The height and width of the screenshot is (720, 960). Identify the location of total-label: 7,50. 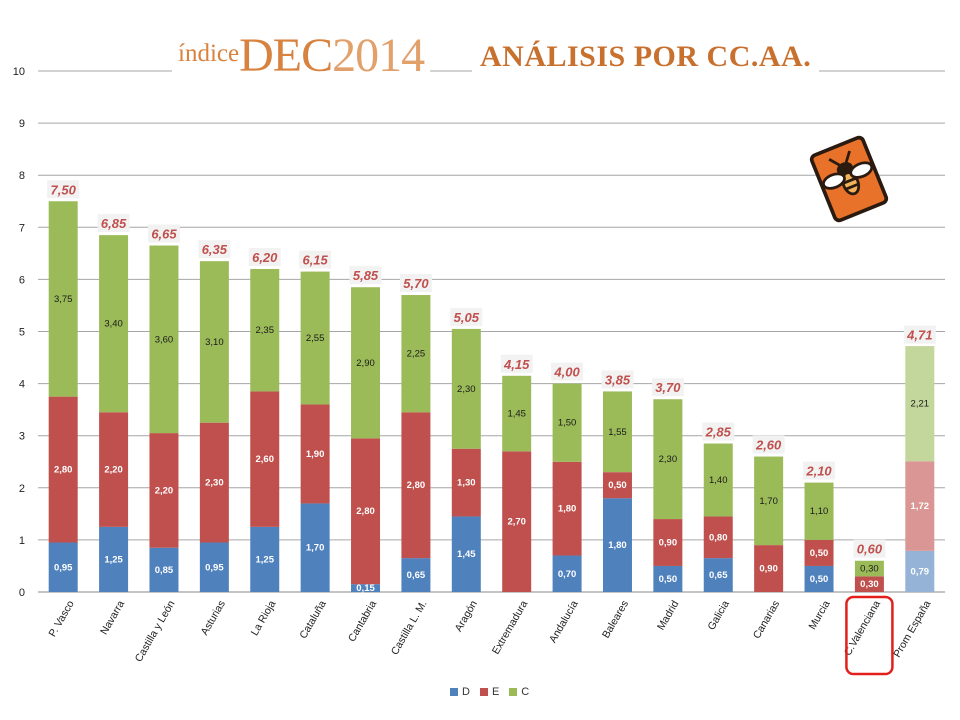
(64, 189).